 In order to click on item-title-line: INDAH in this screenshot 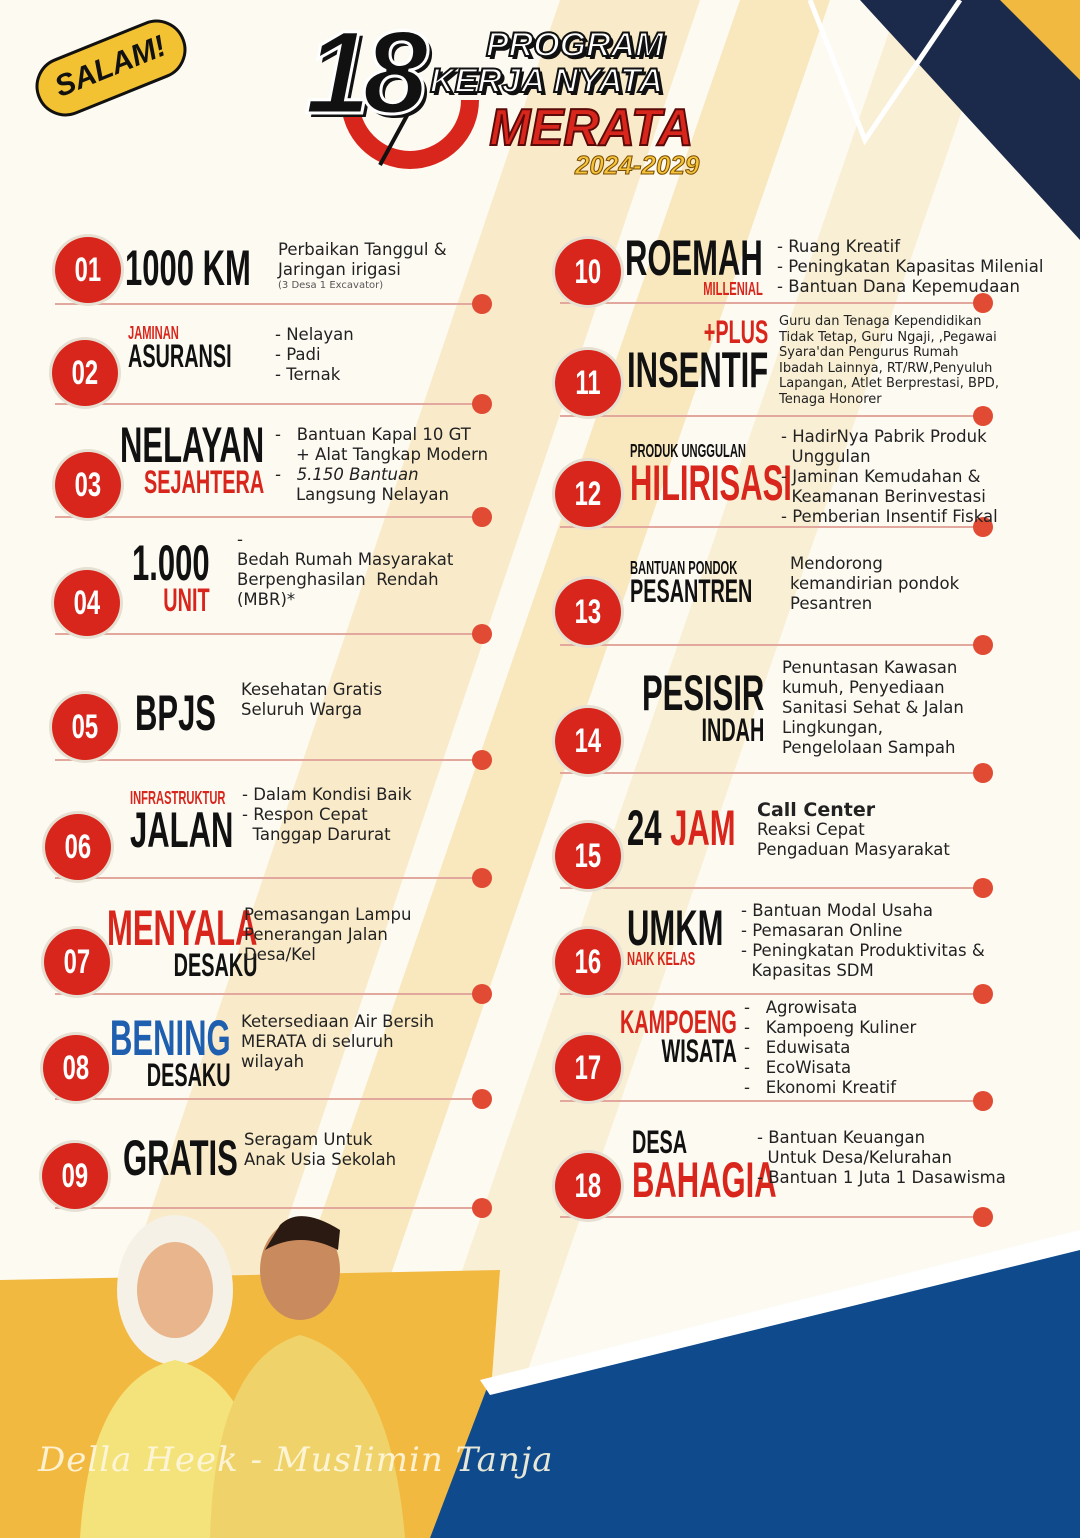, I will do `click(733, 730)`.